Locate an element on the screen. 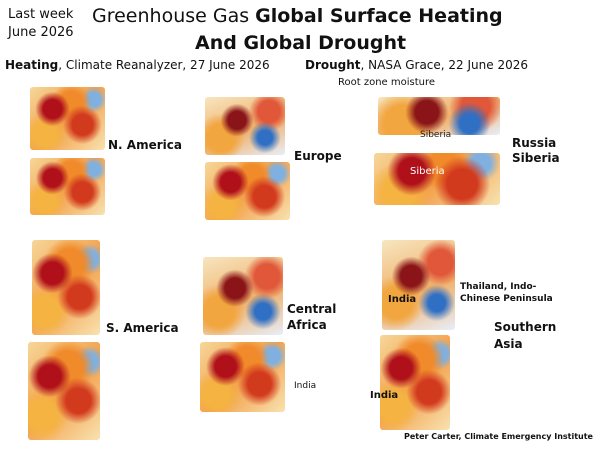 This screenshot has width=600, height=450. region-label: S. America is located at coordinates (142, 328).